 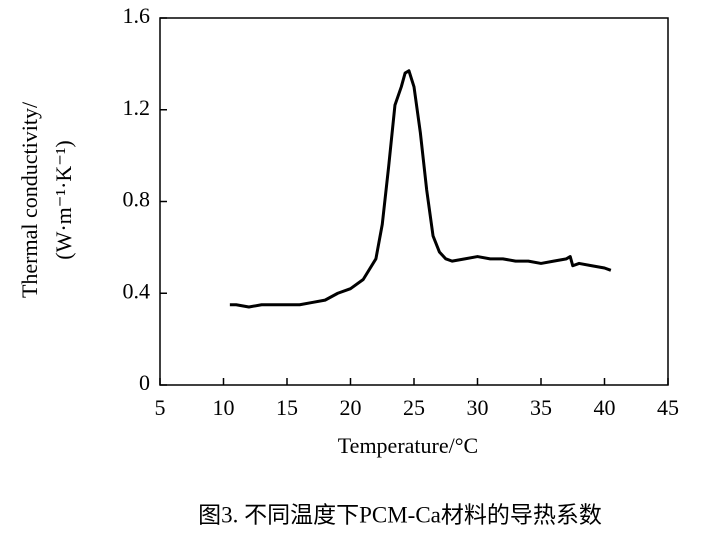 What do you see at coordinates (224, 407) in the screenshot?
I see `x-tick-label: 10` at bounding box center [224, 407].